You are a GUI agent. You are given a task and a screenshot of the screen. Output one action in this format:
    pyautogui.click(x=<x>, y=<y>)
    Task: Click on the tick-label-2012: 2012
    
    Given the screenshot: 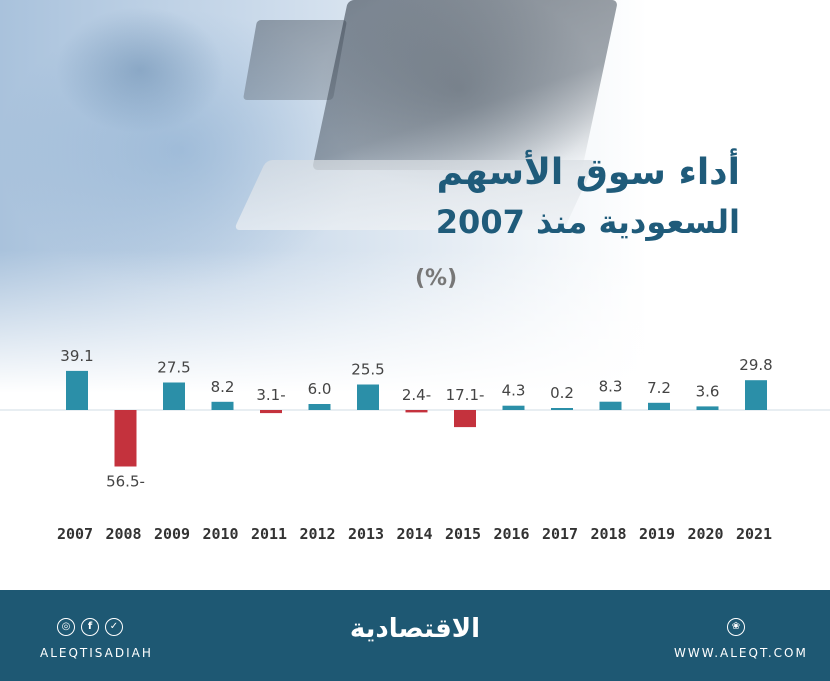 What is the action you would take?
    pyautogui.click(x=317, y=534)
    